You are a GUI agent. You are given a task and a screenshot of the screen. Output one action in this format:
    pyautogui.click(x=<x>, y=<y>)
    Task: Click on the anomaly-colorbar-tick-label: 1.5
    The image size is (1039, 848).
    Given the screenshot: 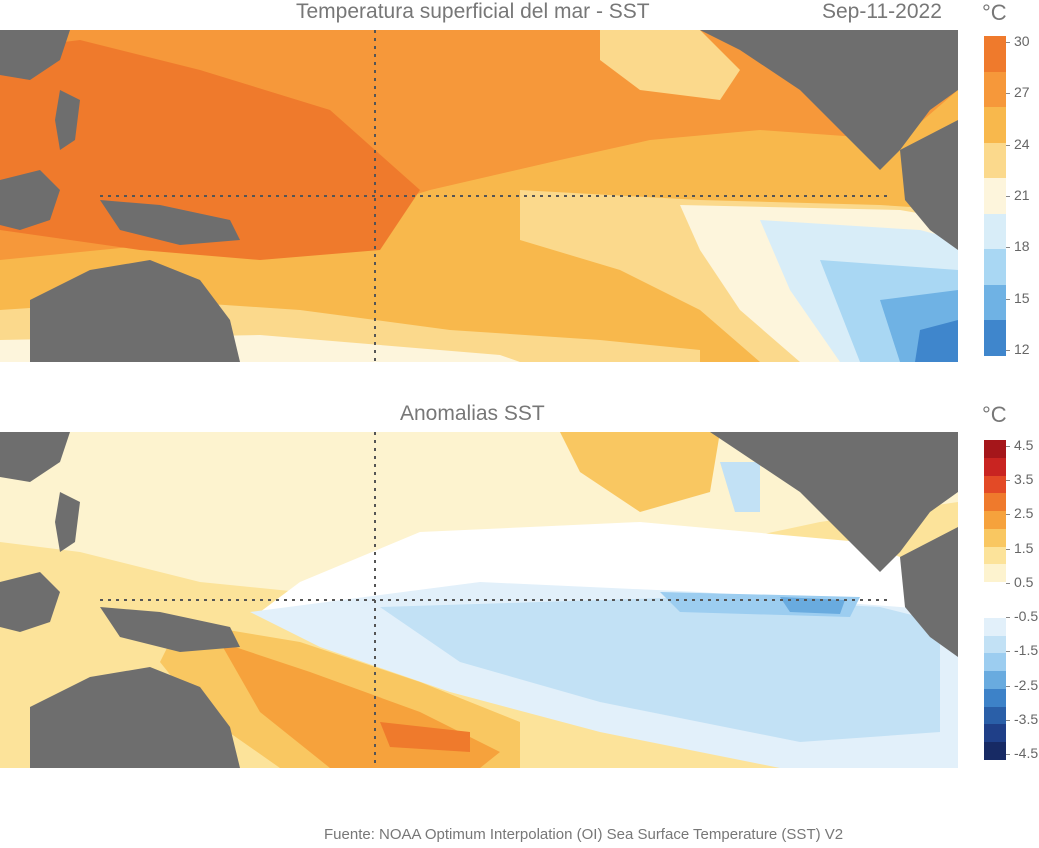 What is the action you would take?
    pyautogui.click(x=1024, y=547)
    